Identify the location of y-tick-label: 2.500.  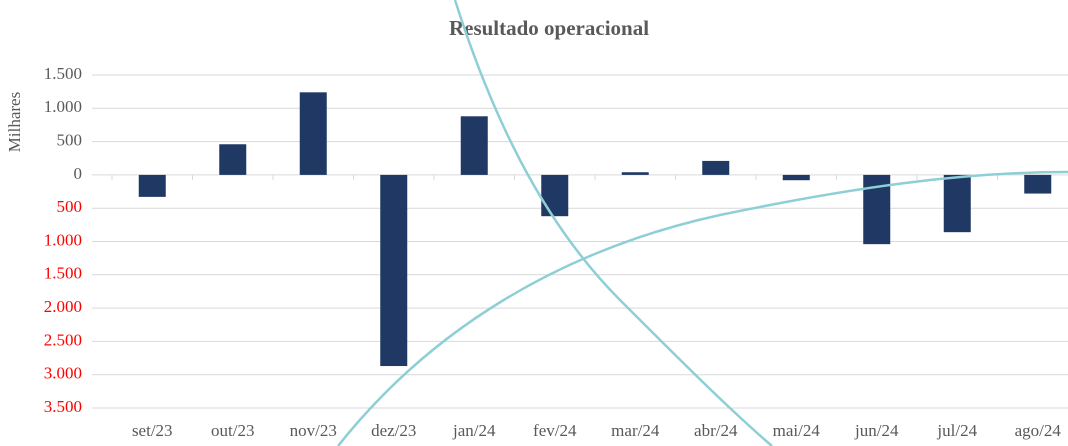
(63, 339).